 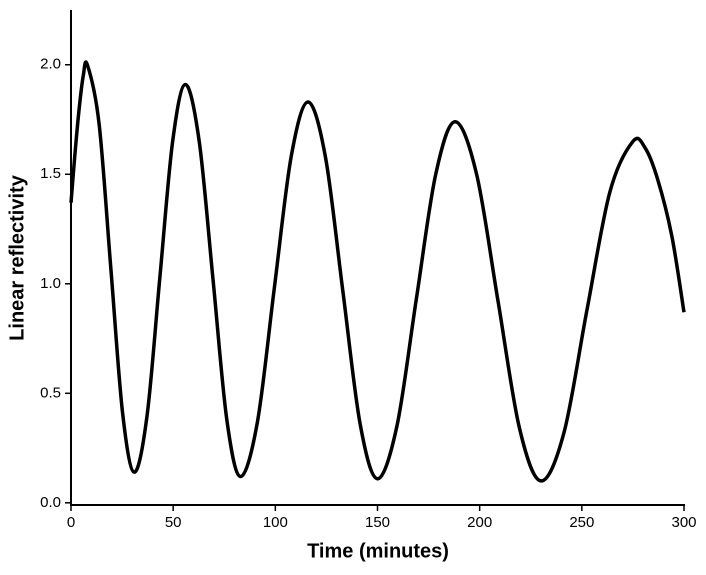 What do you see at coordinates (378, 551) in the screenshot?
I see `x-axis-title: Time (minutes)` at bounding box center [378, 551].